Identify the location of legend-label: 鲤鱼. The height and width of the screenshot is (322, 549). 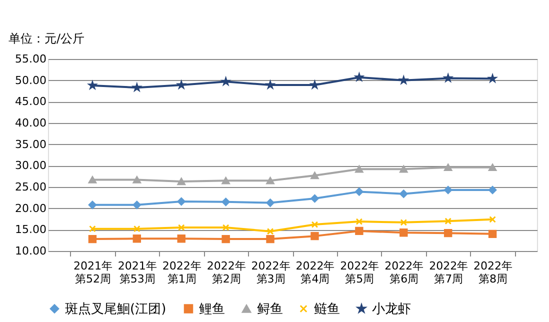
(212, 309).